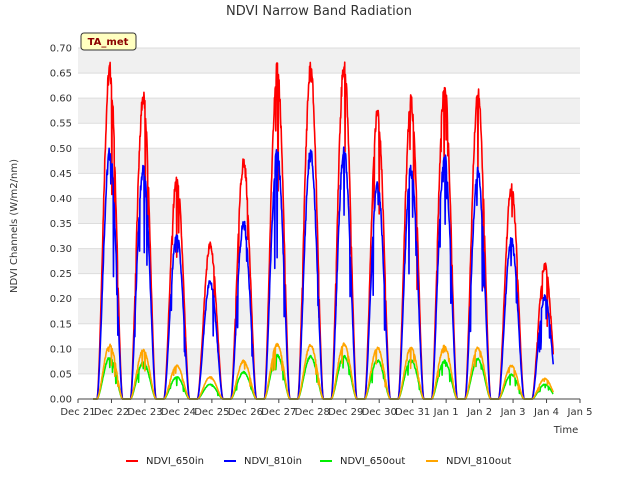  What do you see at coordinates (61, 274) in the screenshot?
I see `y-tick-label: 0.25` at bounding box center [61, 274].